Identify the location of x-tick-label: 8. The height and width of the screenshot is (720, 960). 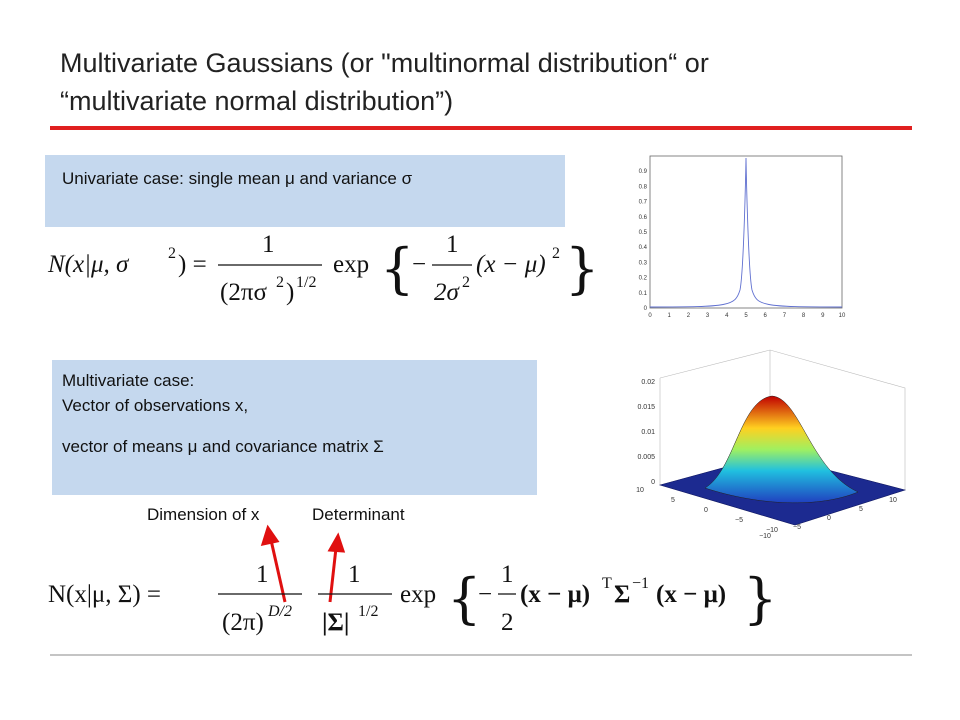
(804, 316).